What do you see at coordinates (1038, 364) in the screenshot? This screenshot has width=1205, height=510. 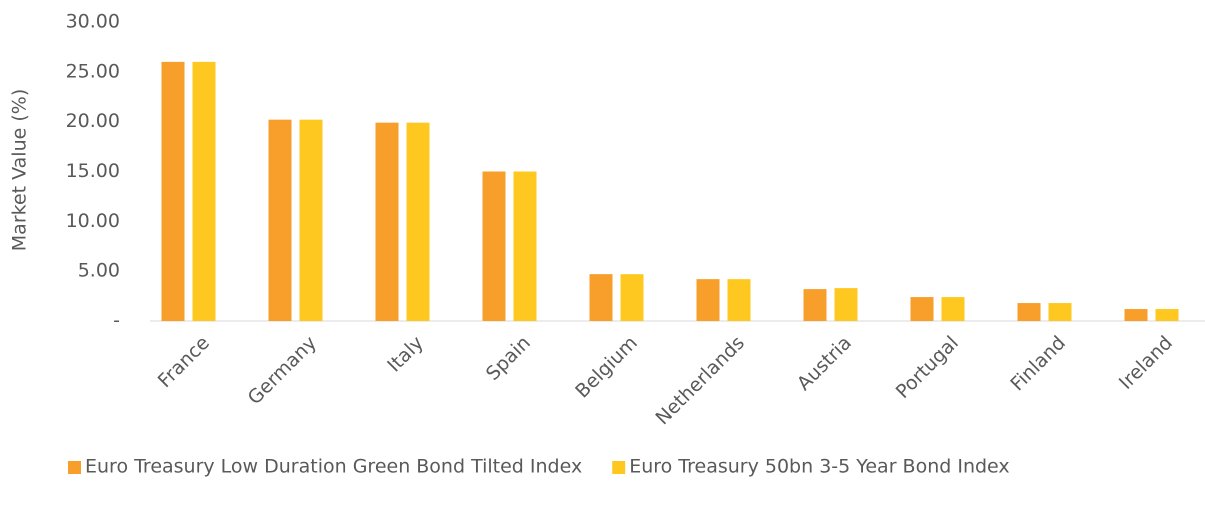 I see `x-tick-label: Finland` at bounding box center [1038, 364].